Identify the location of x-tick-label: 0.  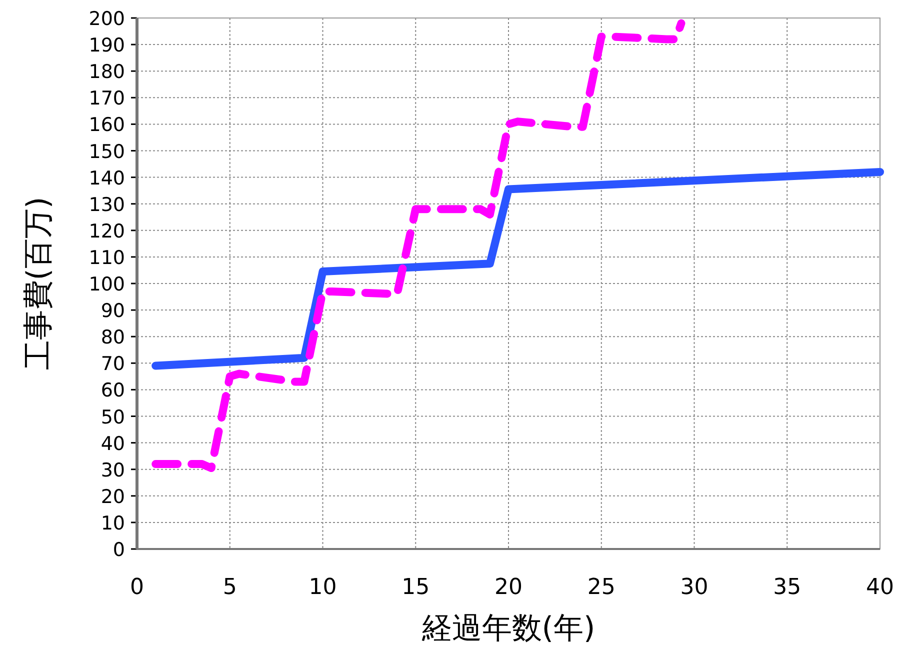
(137, 587).